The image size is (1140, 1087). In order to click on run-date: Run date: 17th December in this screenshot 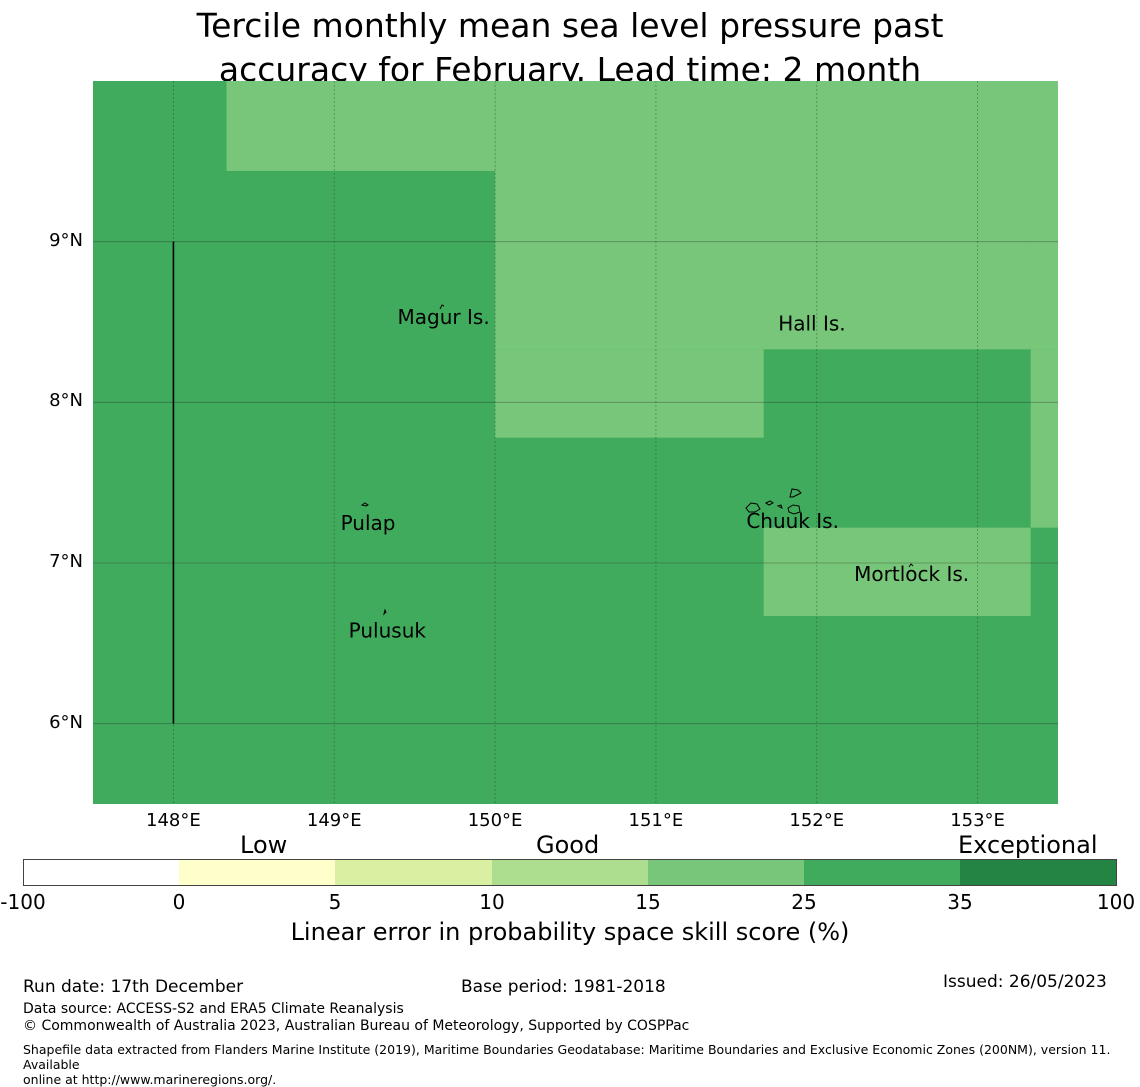, I will do `click(133, 987)`.